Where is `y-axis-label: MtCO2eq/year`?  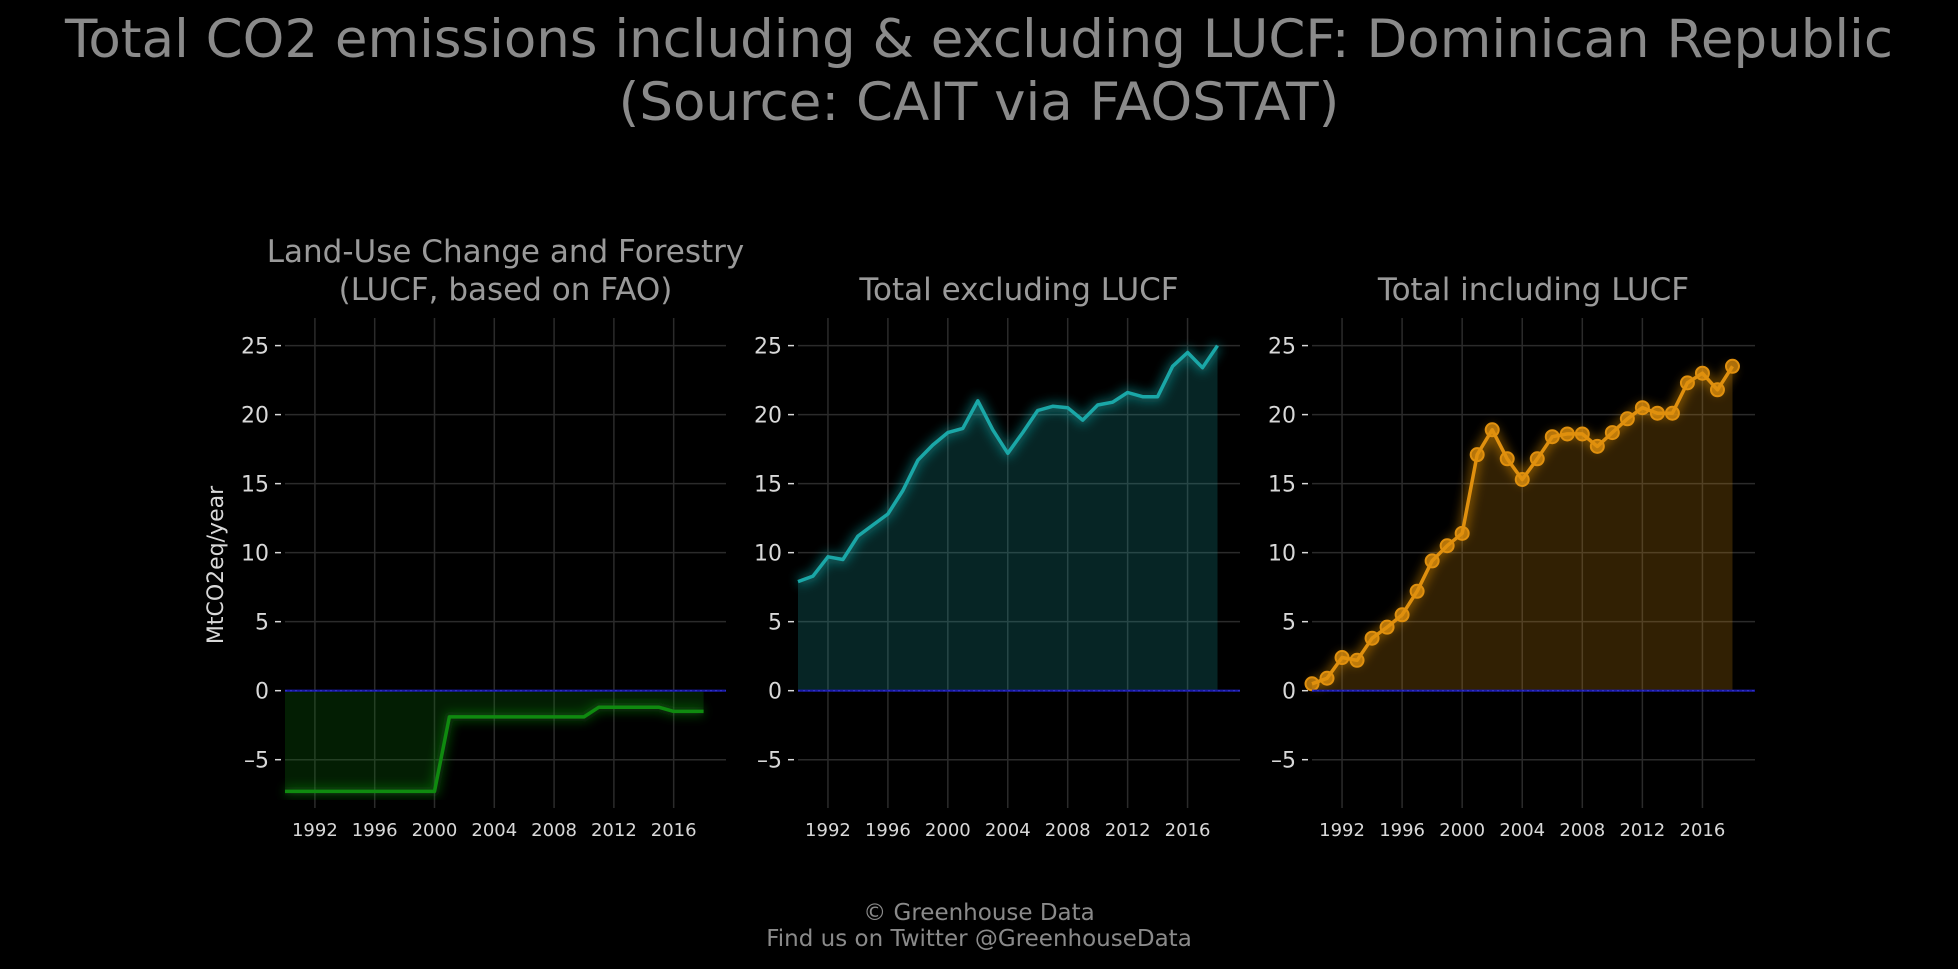 y-axis-label: MtCO2eq/year is located at coordinates (216, 564).